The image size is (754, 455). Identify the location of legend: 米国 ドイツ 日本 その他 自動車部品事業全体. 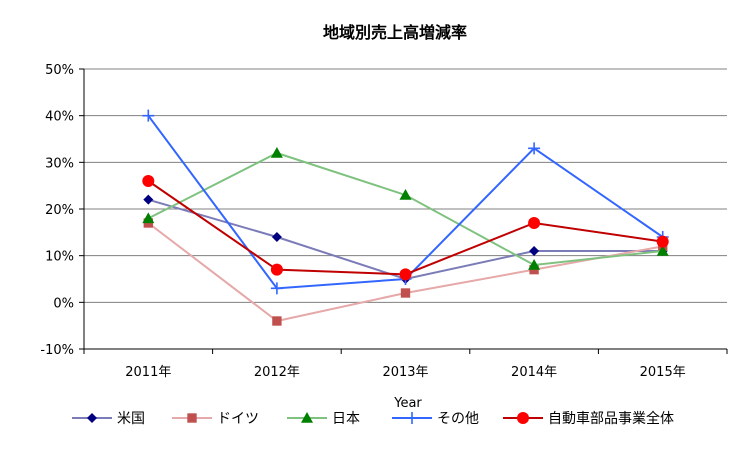
(373, 418).